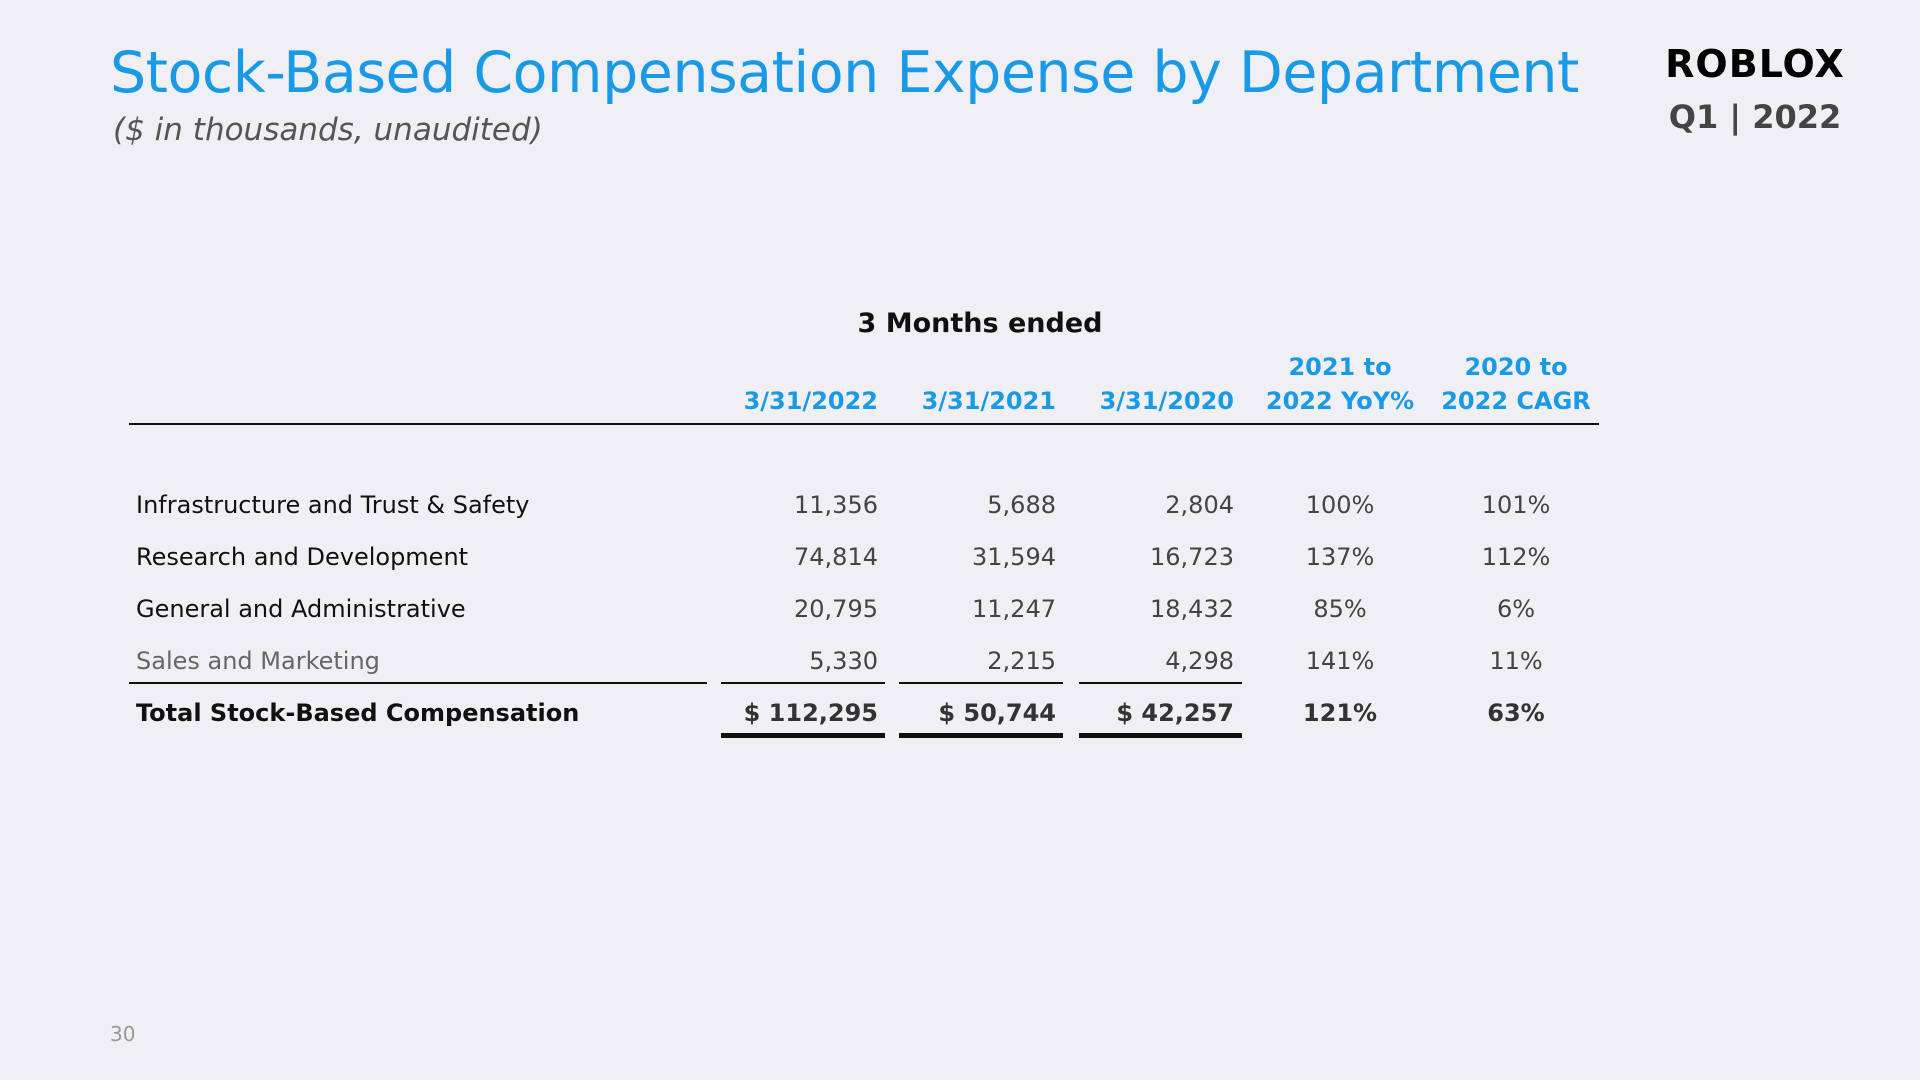  What do you see at coordinates (1516, 384) in the screenshot?
I see `column-header-cagr: 2020 to 2022 CAGR` at bounding box center [1516, 384].